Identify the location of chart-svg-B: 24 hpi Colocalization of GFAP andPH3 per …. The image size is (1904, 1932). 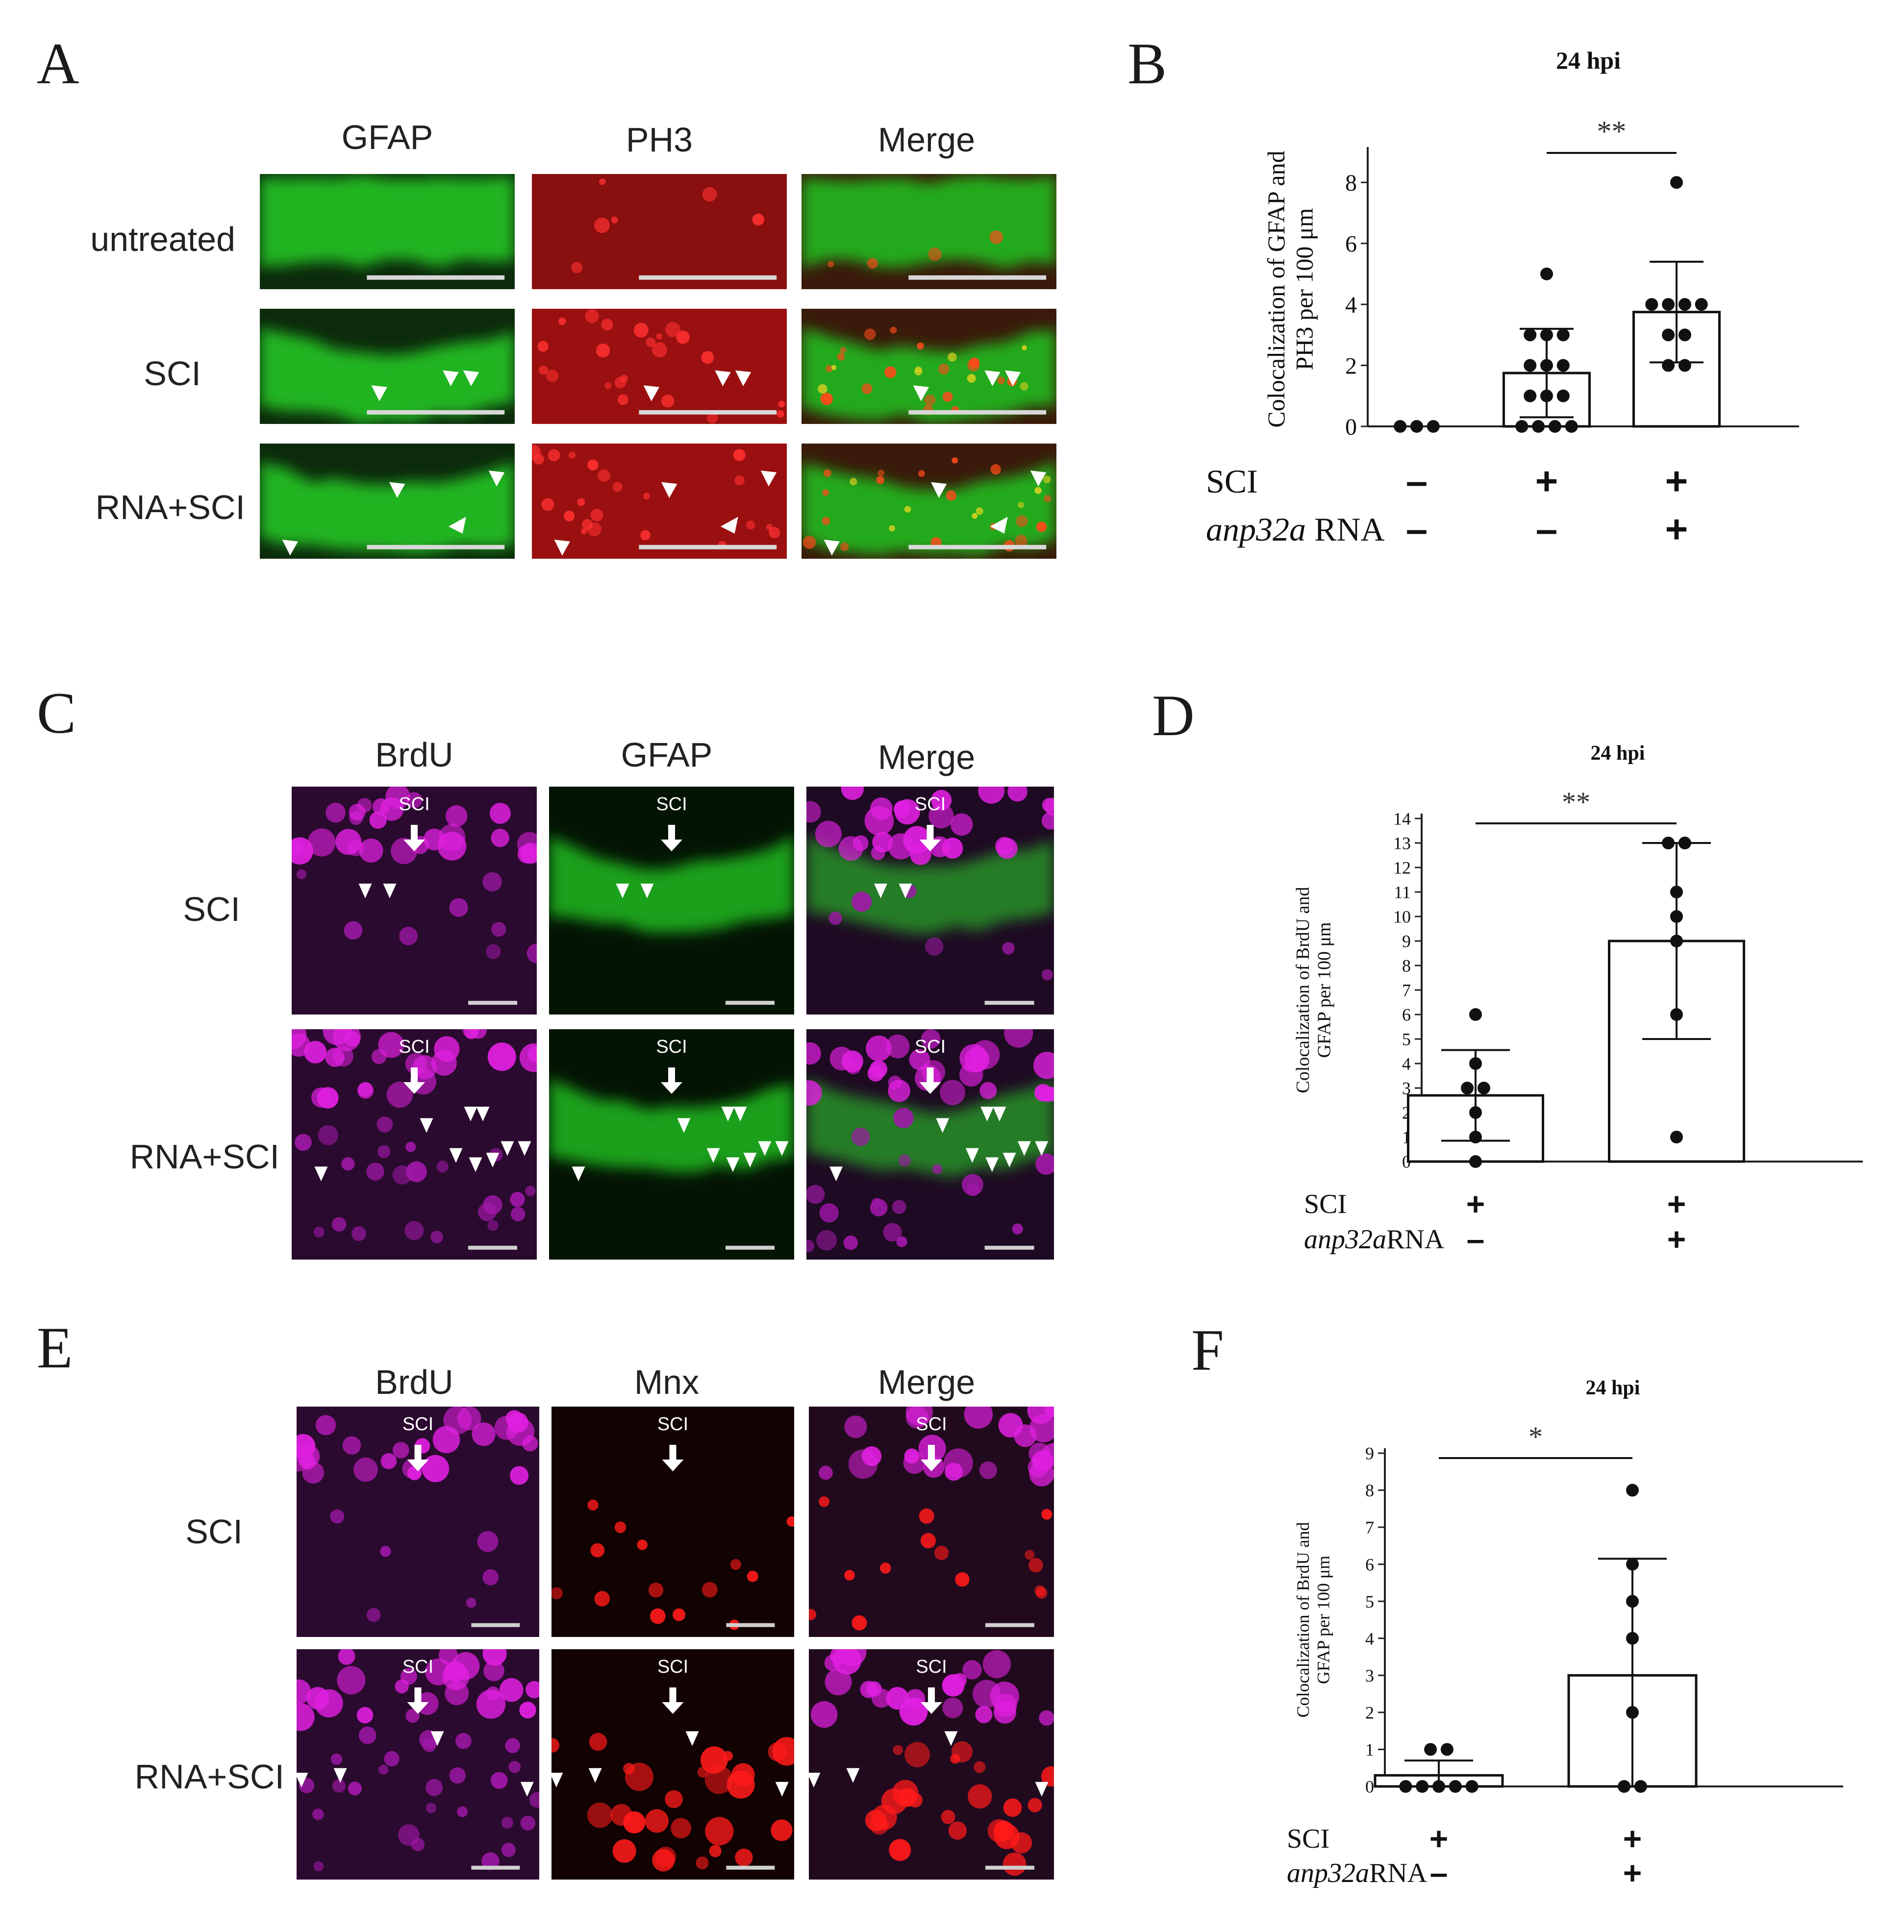
(1502, 299).